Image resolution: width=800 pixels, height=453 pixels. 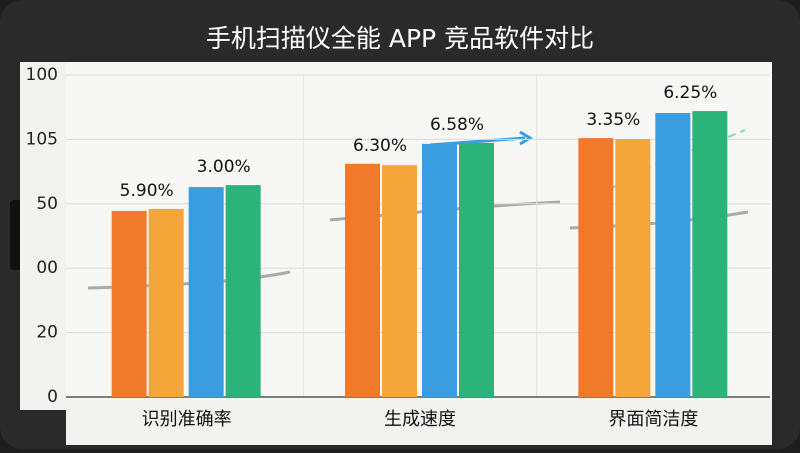 I want to click on x-tick-label: 生成速度, so click(x=420, y=419).